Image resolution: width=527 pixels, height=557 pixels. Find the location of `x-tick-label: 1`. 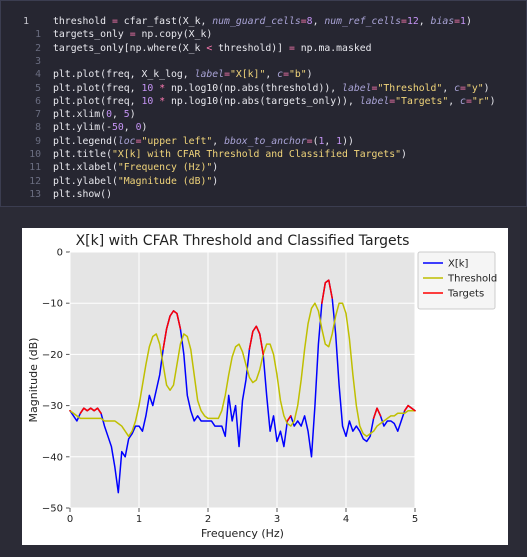

x-tick-label: 1 is located at coordinates (139, 519).